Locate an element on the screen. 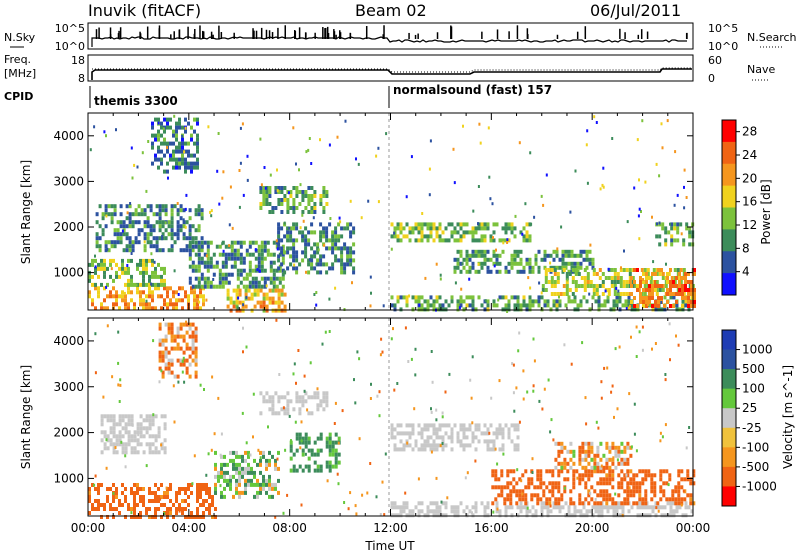 The image size is (800, 554). nave-tick-top: 60 is located at coordinates (715, 60).